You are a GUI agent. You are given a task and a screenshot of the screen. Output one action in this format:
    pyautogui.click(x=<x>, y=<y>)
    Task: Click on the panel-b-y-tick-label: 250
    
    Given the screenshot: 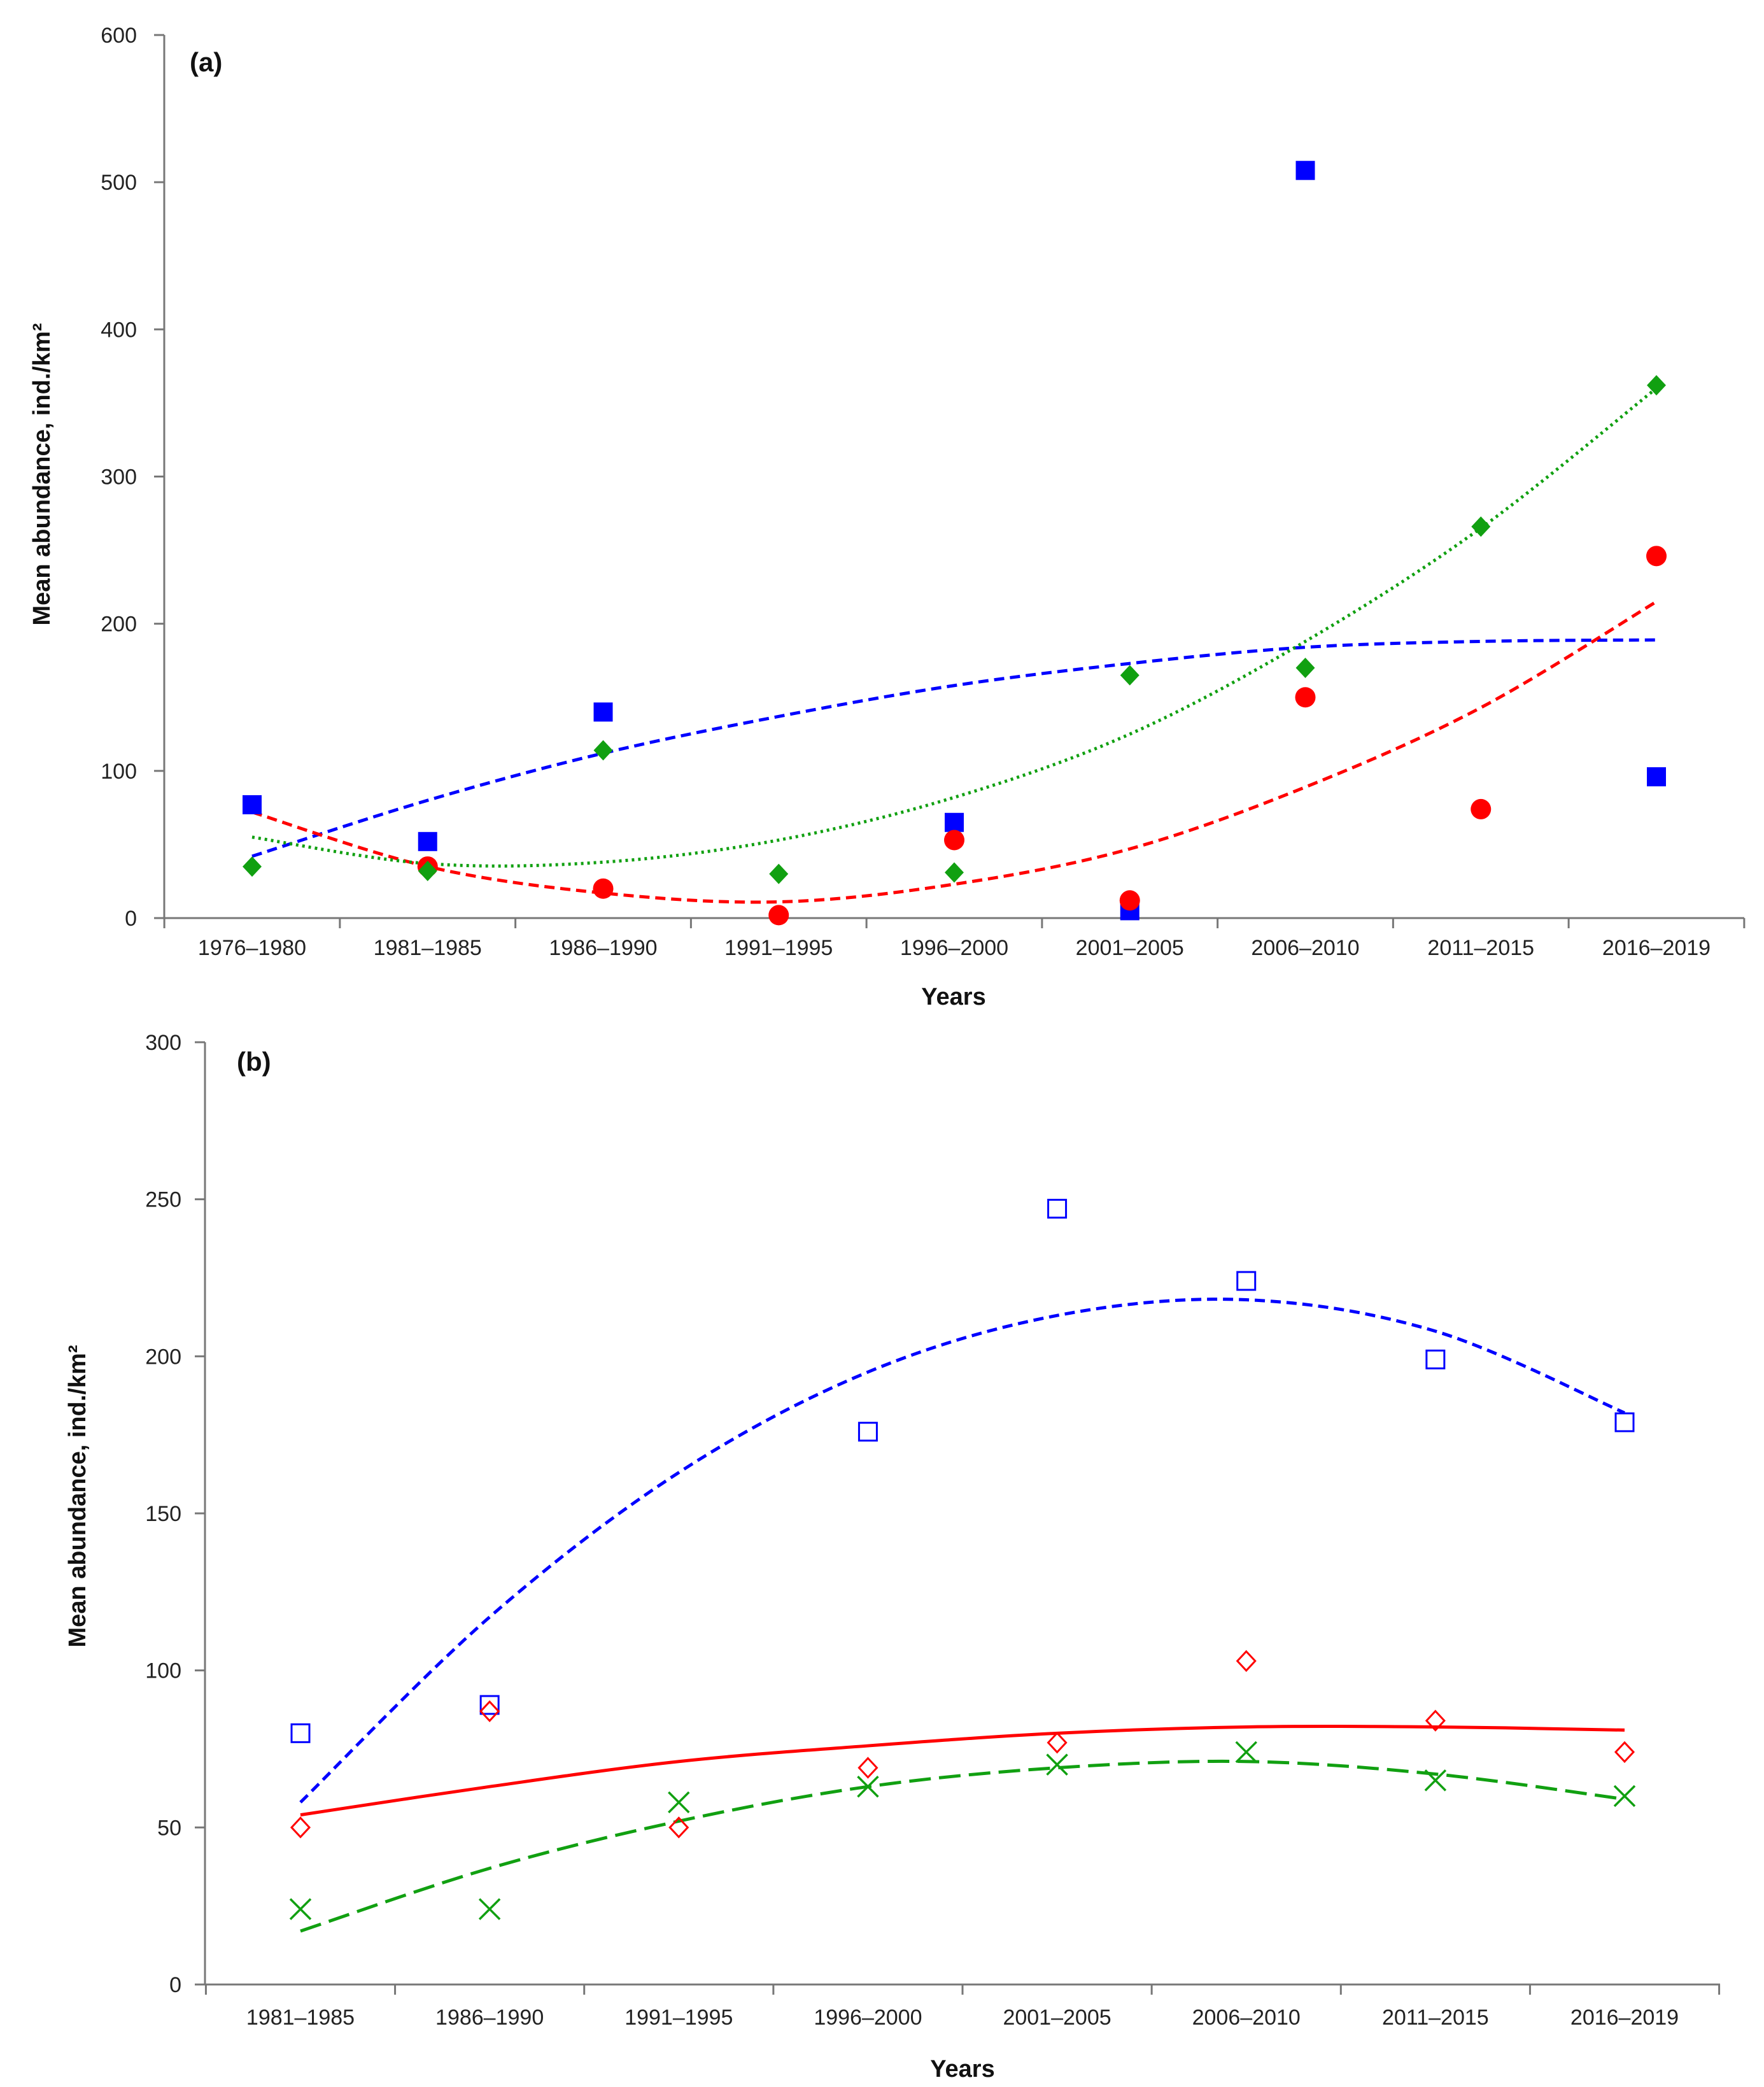 What is the action you would take?
    pyautogui.click(x=163, y=1200)
    